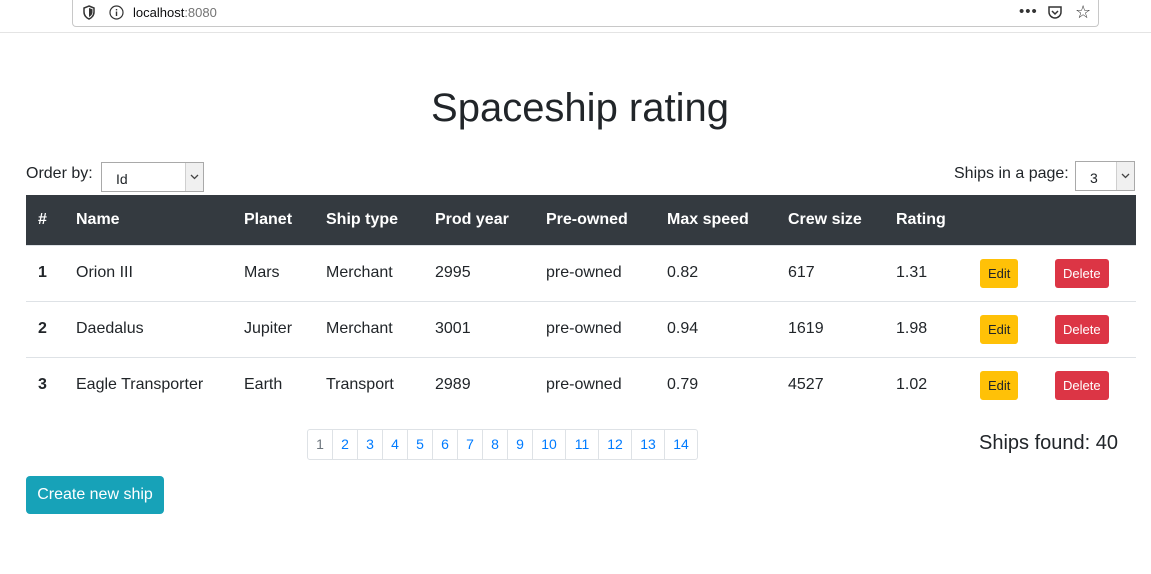 This screenshot has height=574, width=1151. I want to click on column-header-id: #, so click(42, 219).